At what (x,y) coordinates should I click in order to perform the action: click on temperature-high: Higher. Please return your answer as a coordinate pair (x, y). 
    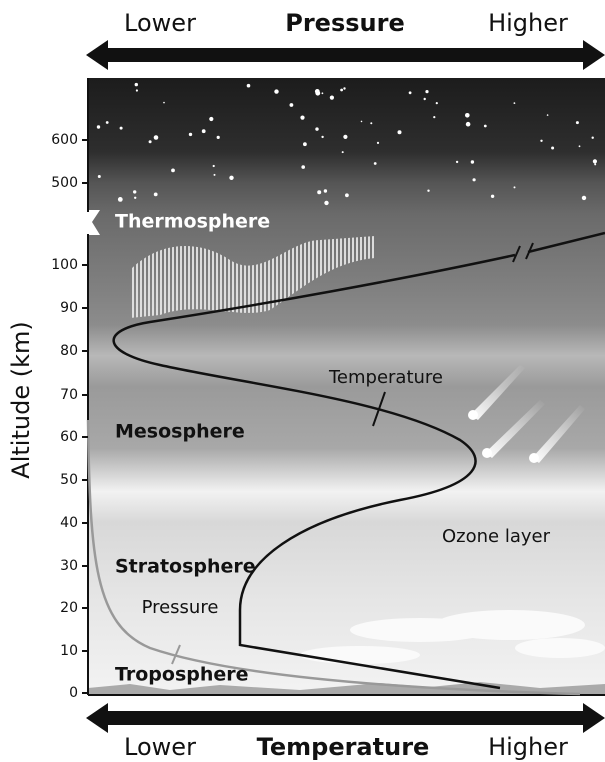
    Looking at the image, I should click on (528, 747).